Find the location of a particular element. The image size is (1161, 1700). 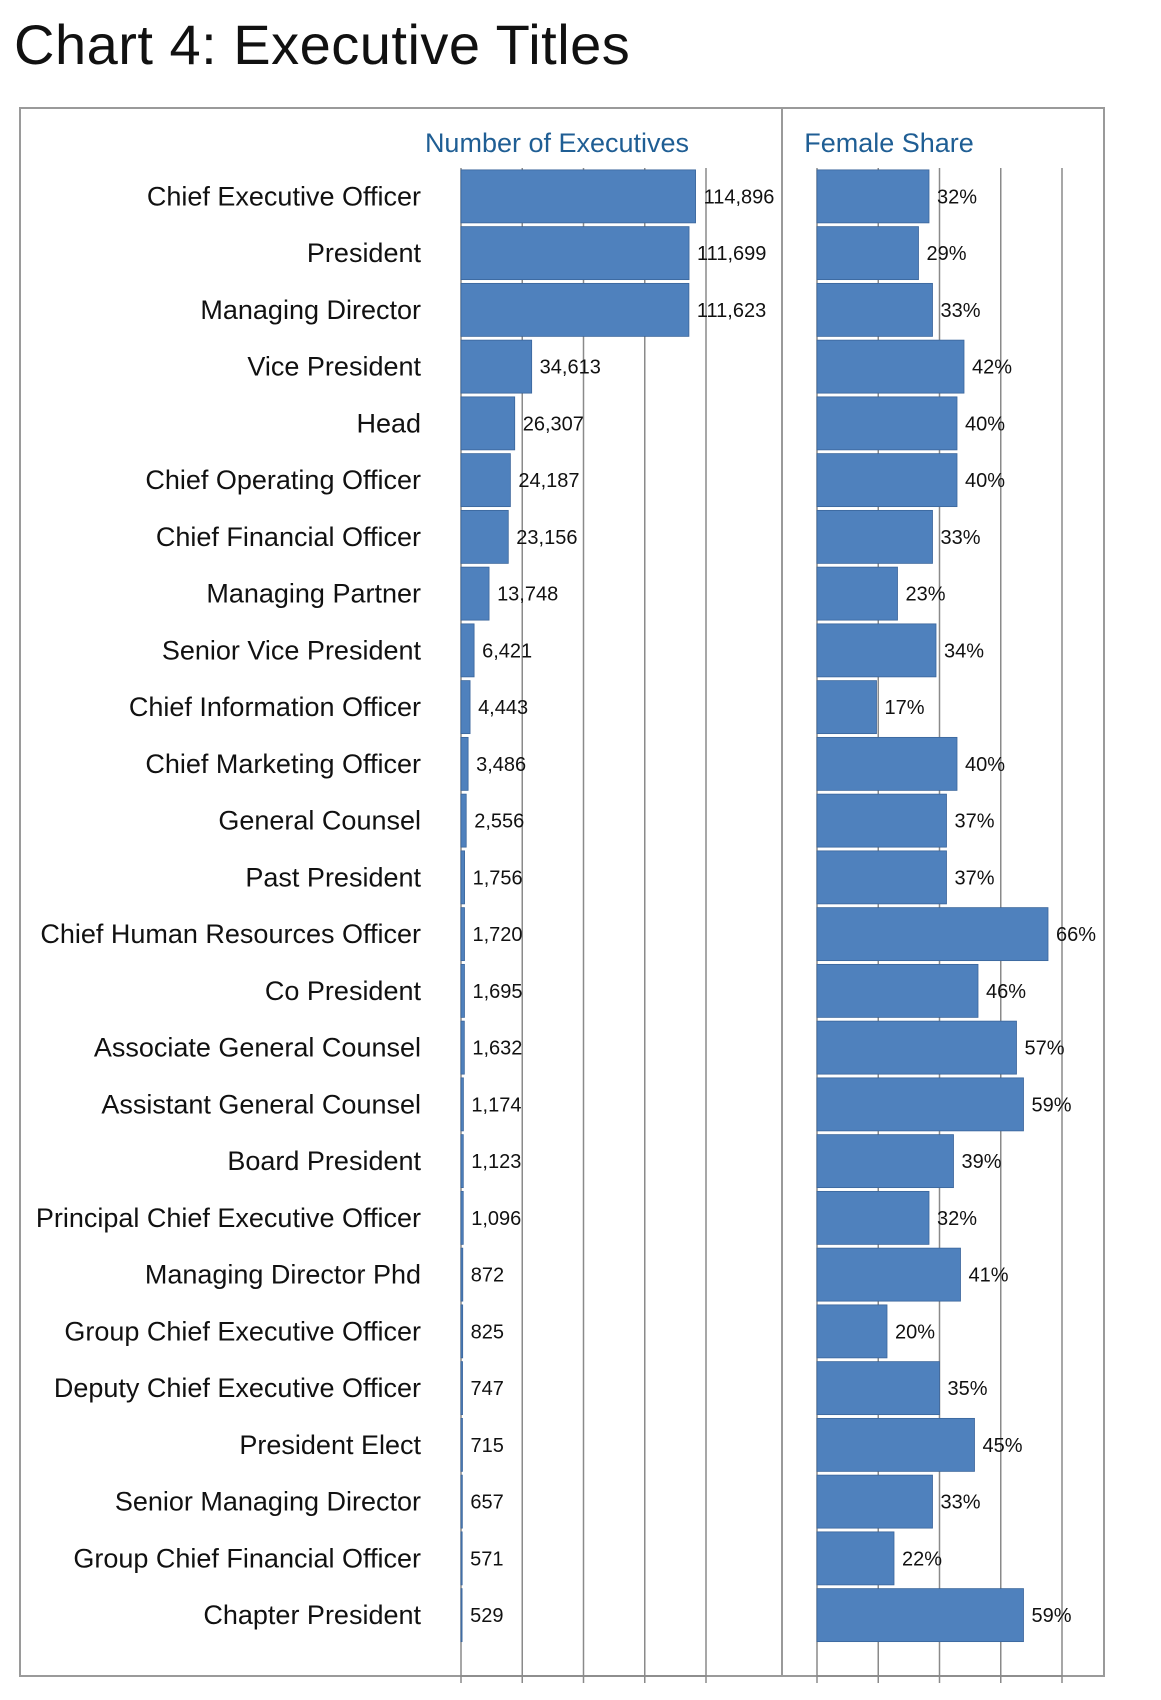

category-label-5: Chief Operating Officer is located at coordinates (283, 480).